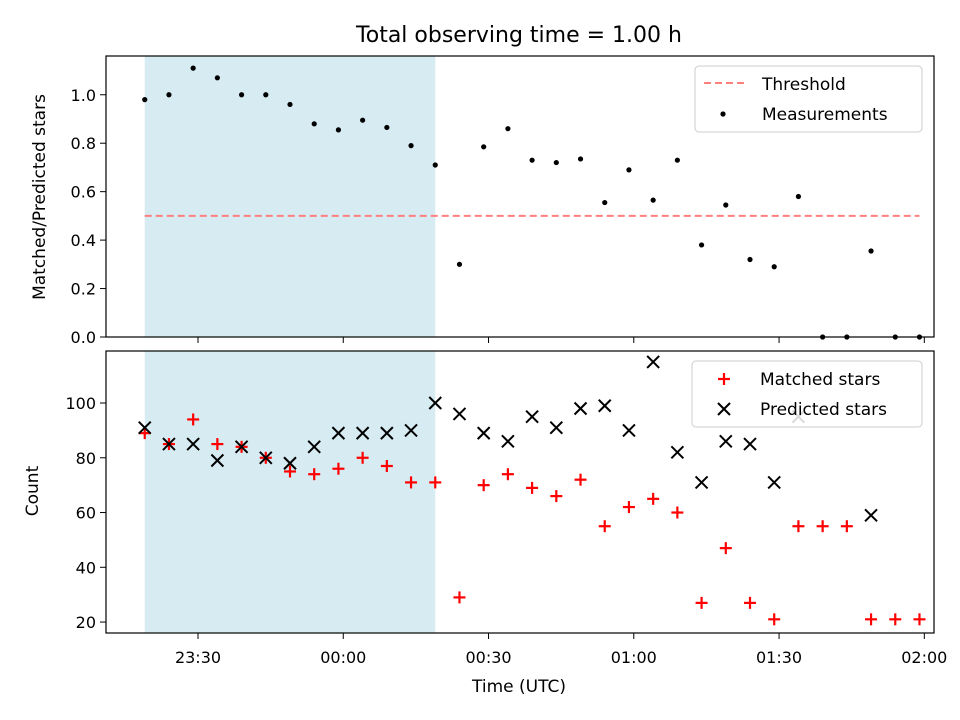 Image resolution: width=960 pixels, height=720 pixels. What do you see at coordinates (343, 657) in the screenshot?
I see `bottom-x-tick-label: 00:00` at bounding box center [343, 657].